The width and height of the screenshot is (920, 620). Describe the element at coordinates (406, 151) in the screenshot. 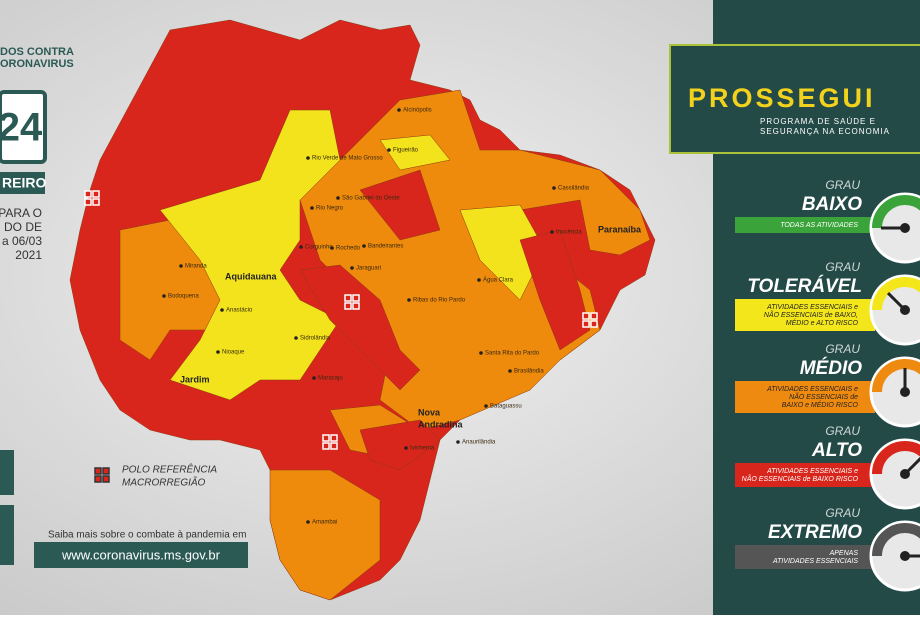

I see `city-label: Figueirão` at that location.